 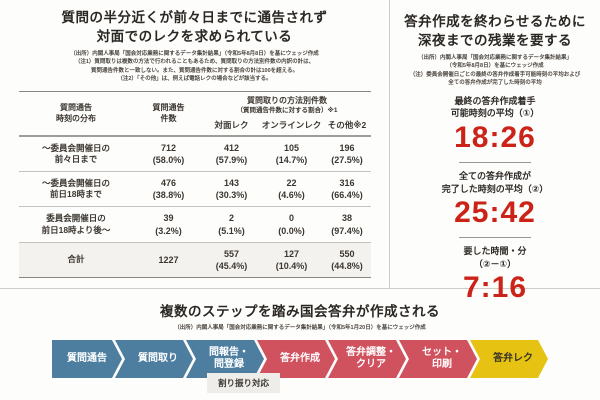 I want to click on cell-total: 712 (58.0%), so click(x=168, y=154).